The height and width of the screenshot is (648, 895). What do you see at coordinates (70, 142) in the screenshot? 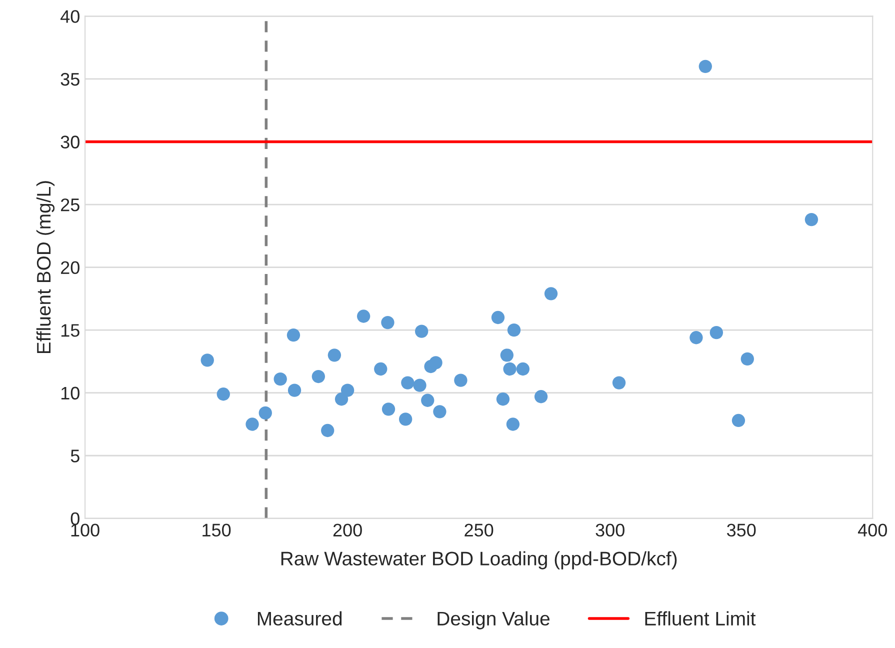
I see `y-tick-label: 30` at bounding box center [70, 142].